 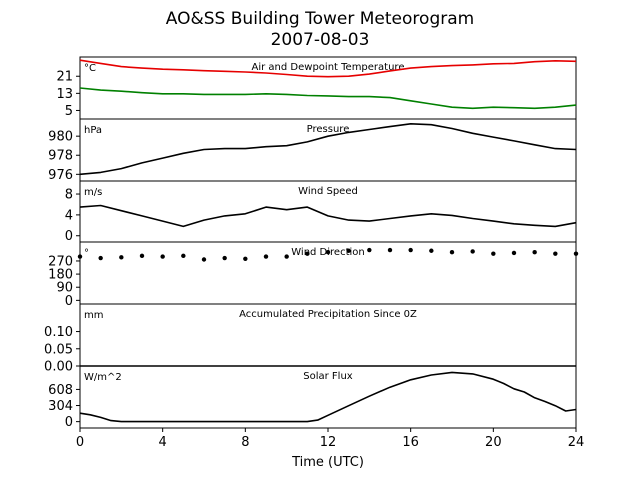 What do you see at coordinates (328, 129) in the screenshot?
I see `panel-title: Pressure` at bounding box center [328, 129].